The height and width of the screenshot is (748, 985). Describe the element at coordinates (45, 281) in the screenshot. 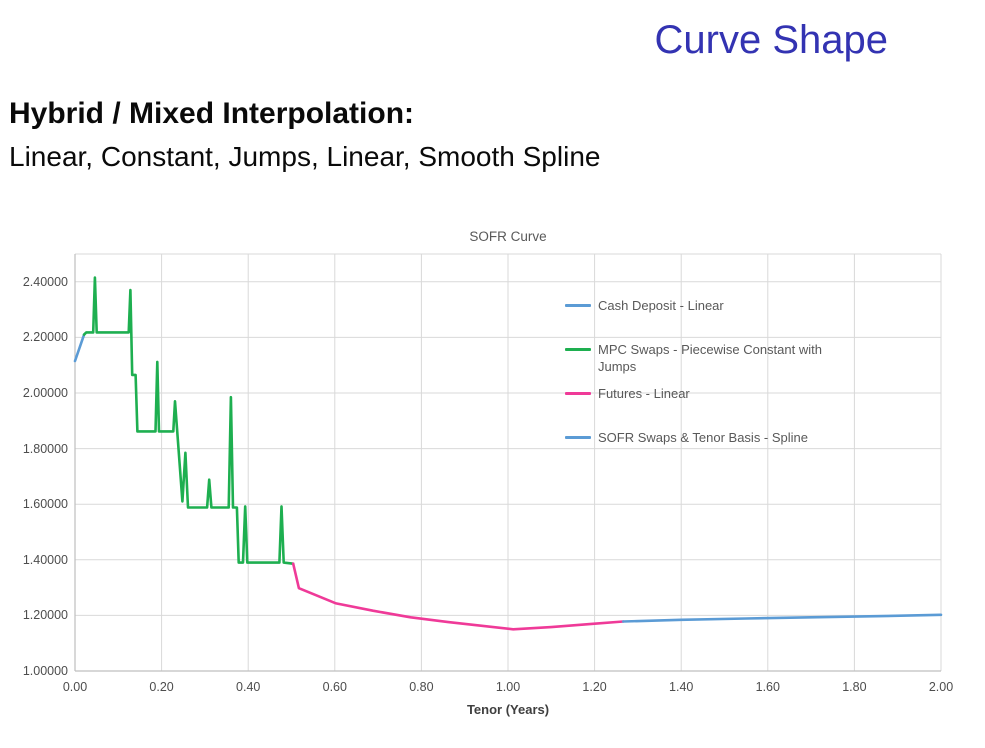

I see `y-tick-label: 2.40000` at that location.